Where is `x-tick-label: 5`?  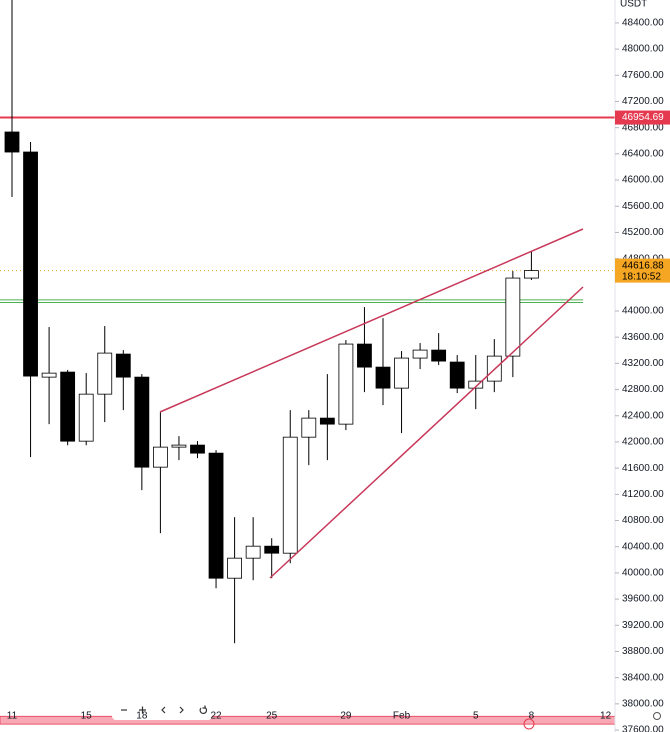 x-tick-label: 5 is located at coordinates (476, 716).